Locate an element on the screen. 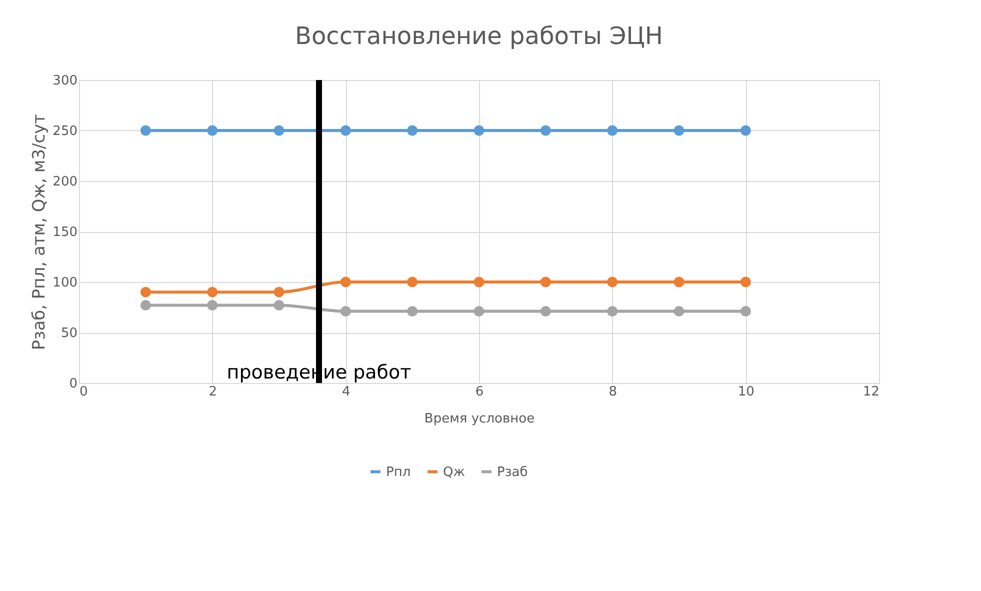 Image resolution: width=981 pixels, height=591 pixels. x-tick-label: 8 is located at coordinates (612, 392).